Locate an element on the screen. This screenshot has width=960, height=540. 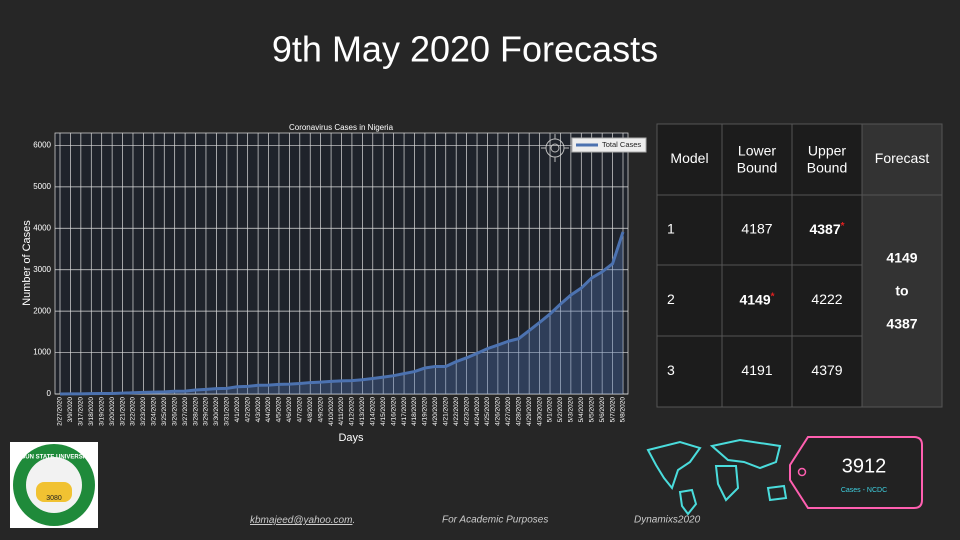
table-value: 2 is located at coordinates (671, 299).